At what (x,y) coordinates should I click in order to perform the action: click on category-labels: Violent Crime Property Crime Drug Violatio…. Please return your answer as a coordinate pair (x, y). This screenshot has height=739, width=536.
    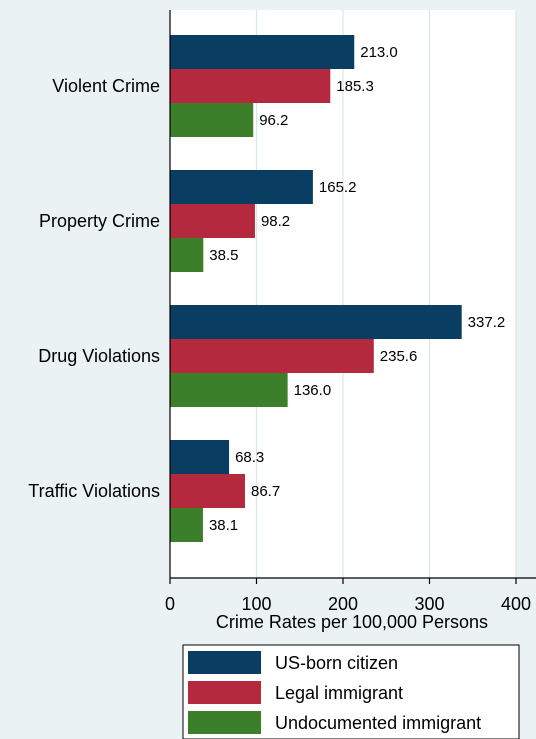
    Looking at the image, I should click on (94, 288).